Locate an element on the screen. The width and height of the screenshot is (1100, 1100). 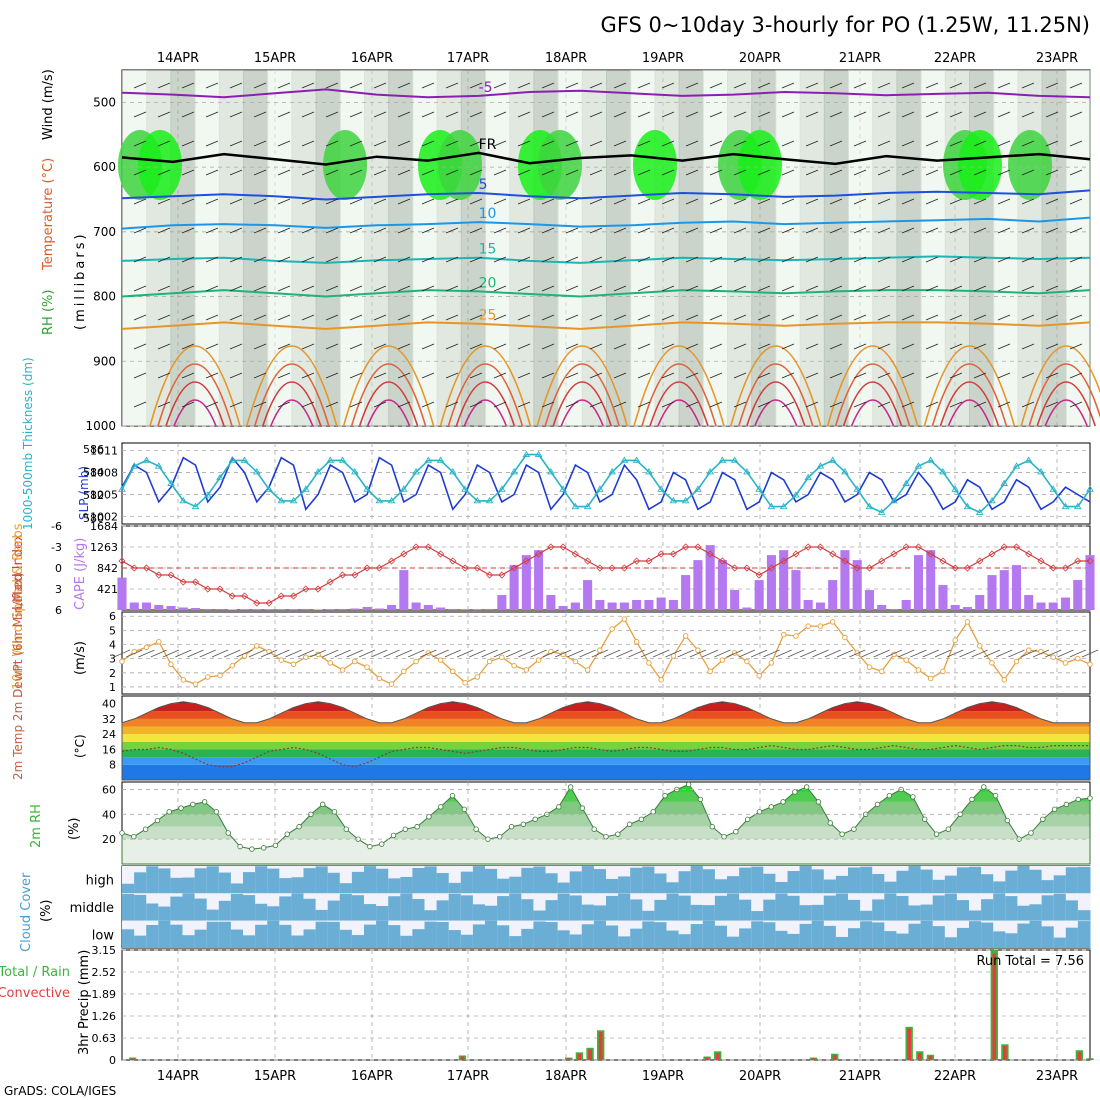
temp2m-tick-label: 40 is located at coordinates (109, 704).